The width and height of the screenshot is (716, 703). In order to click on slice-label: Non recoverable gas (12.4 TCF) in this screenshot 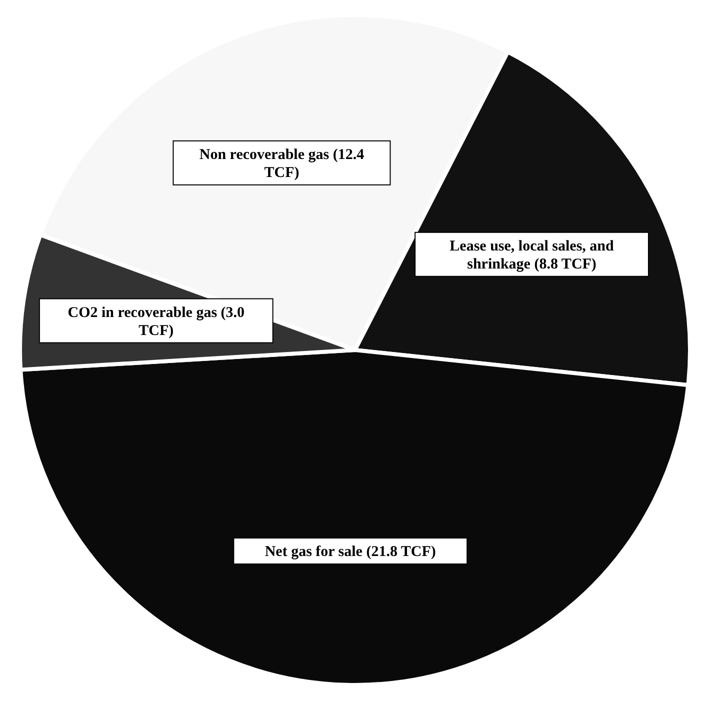, I will do `click(282, 163)`.